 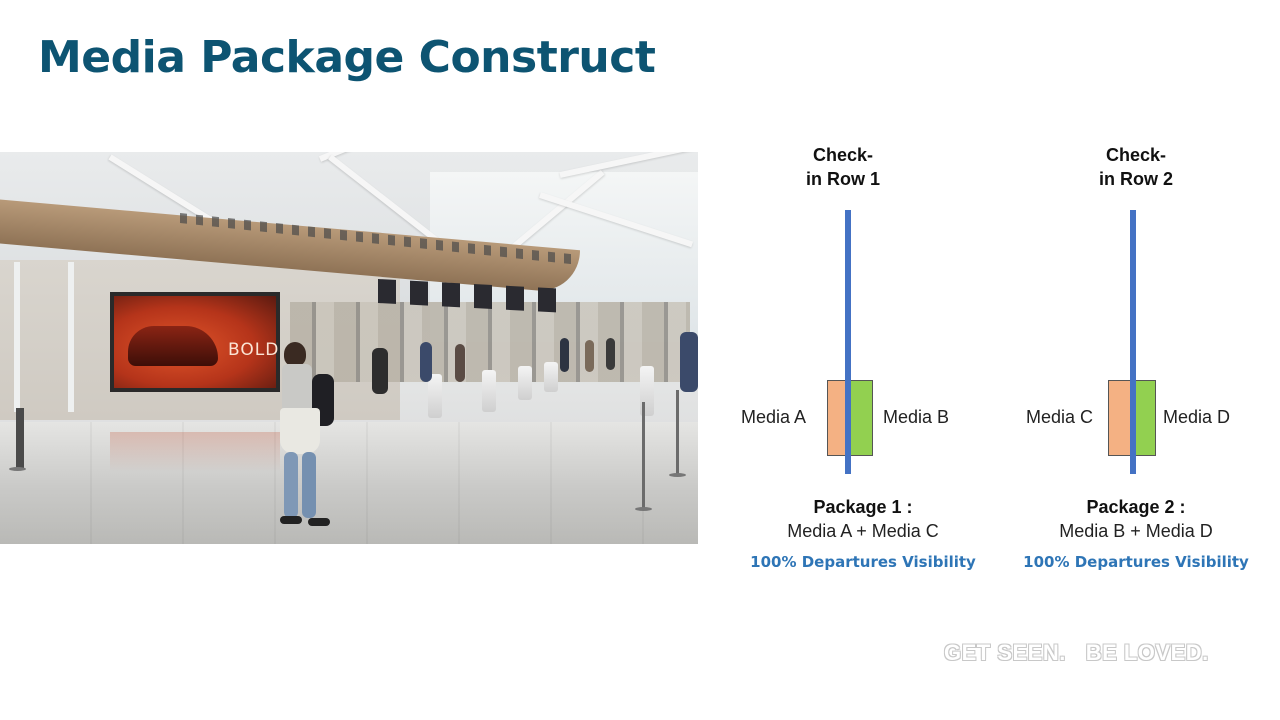 What do you see at coordinates (1136, 531) in the screenshot?
I see `package-2-contents: Media B + Media D` at bounding box center [1136, 531].